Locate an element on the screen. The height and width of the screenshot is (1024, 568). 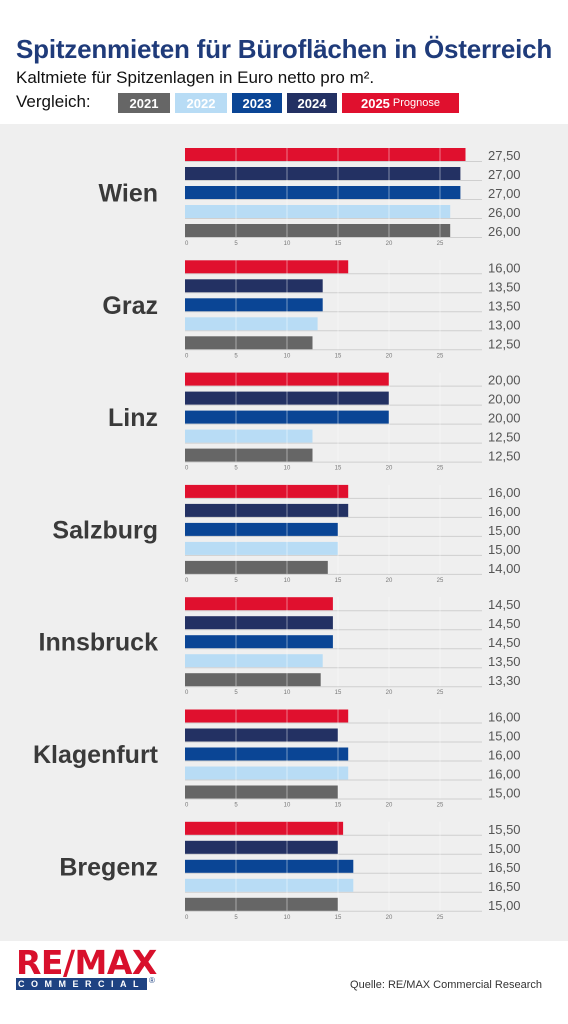
legend-item-label: 2025 is located at coordinates (375, 103).